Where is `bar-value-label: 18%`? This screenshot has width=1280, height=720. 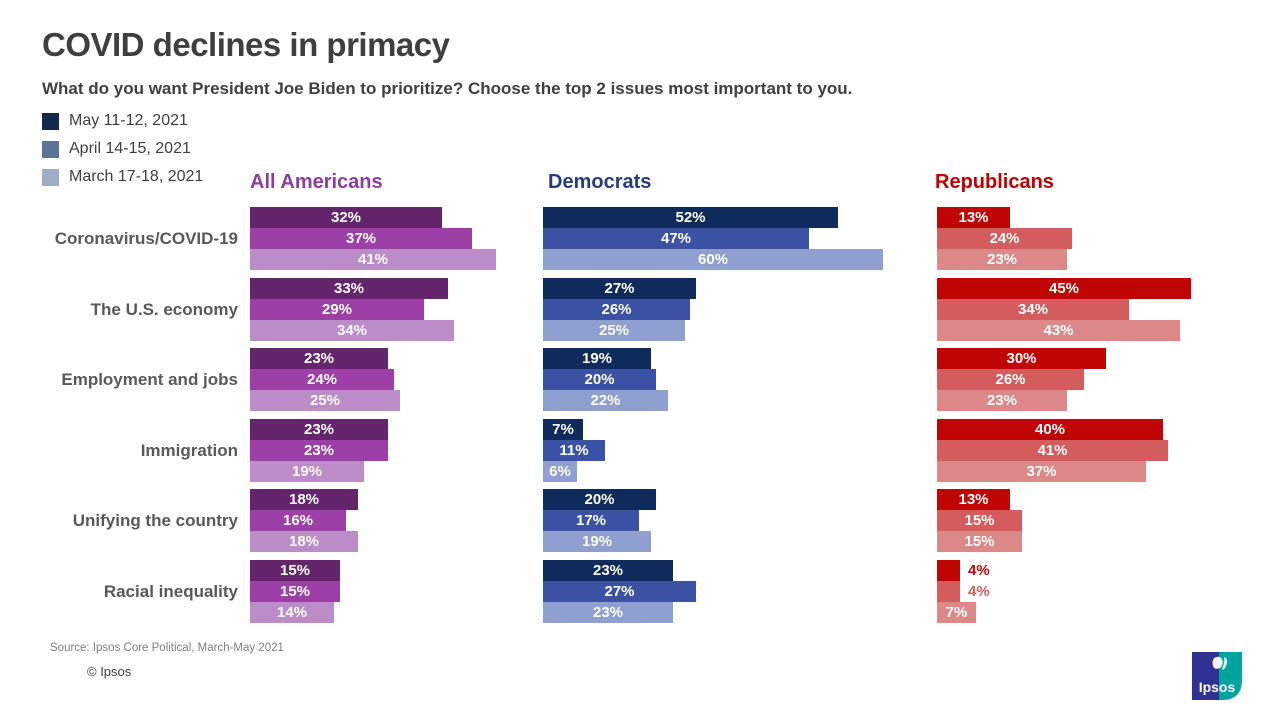
bar-value-label: 18% is located at coordinates (304, 499).